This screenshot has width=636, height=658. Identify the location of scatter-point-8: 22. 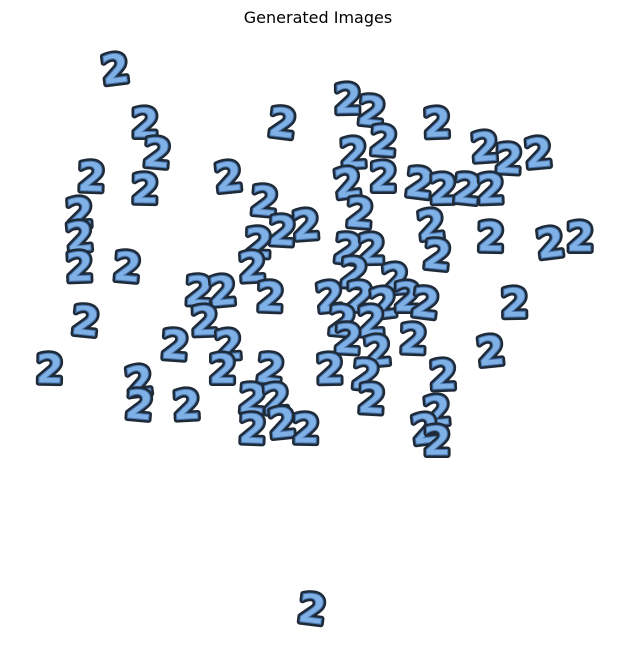
(383, 142).